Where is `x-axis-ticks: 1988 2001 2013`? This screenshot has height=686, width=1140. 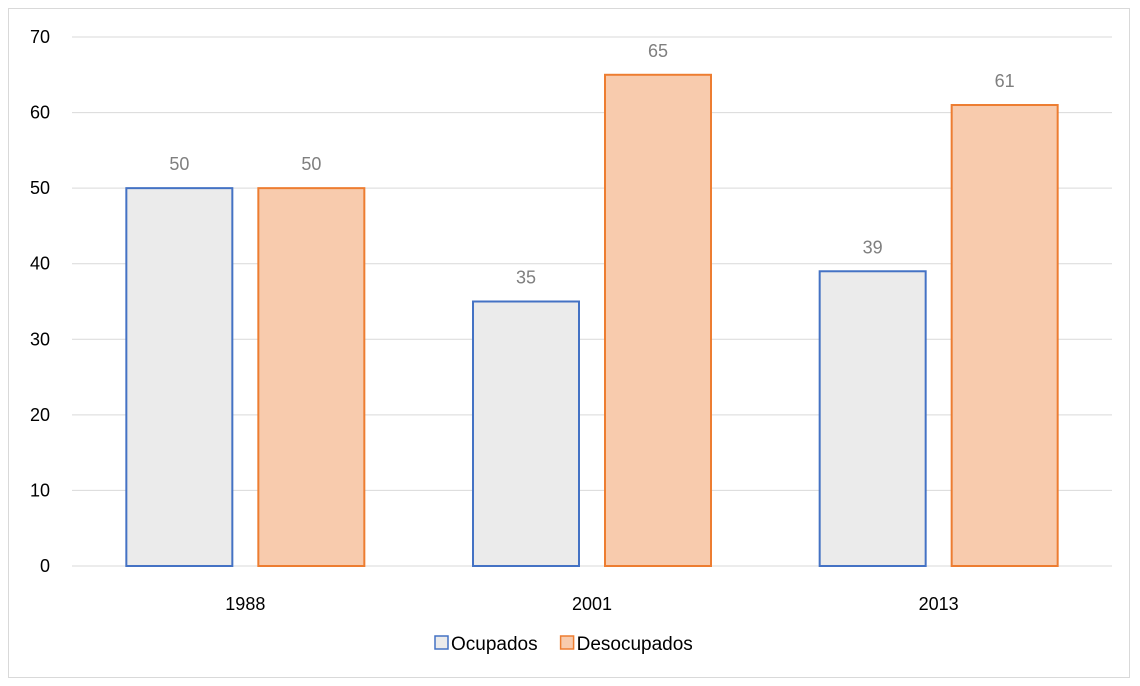
x-axis-ticks: 1988 2001 2013 is located at coordinates (591, 604).